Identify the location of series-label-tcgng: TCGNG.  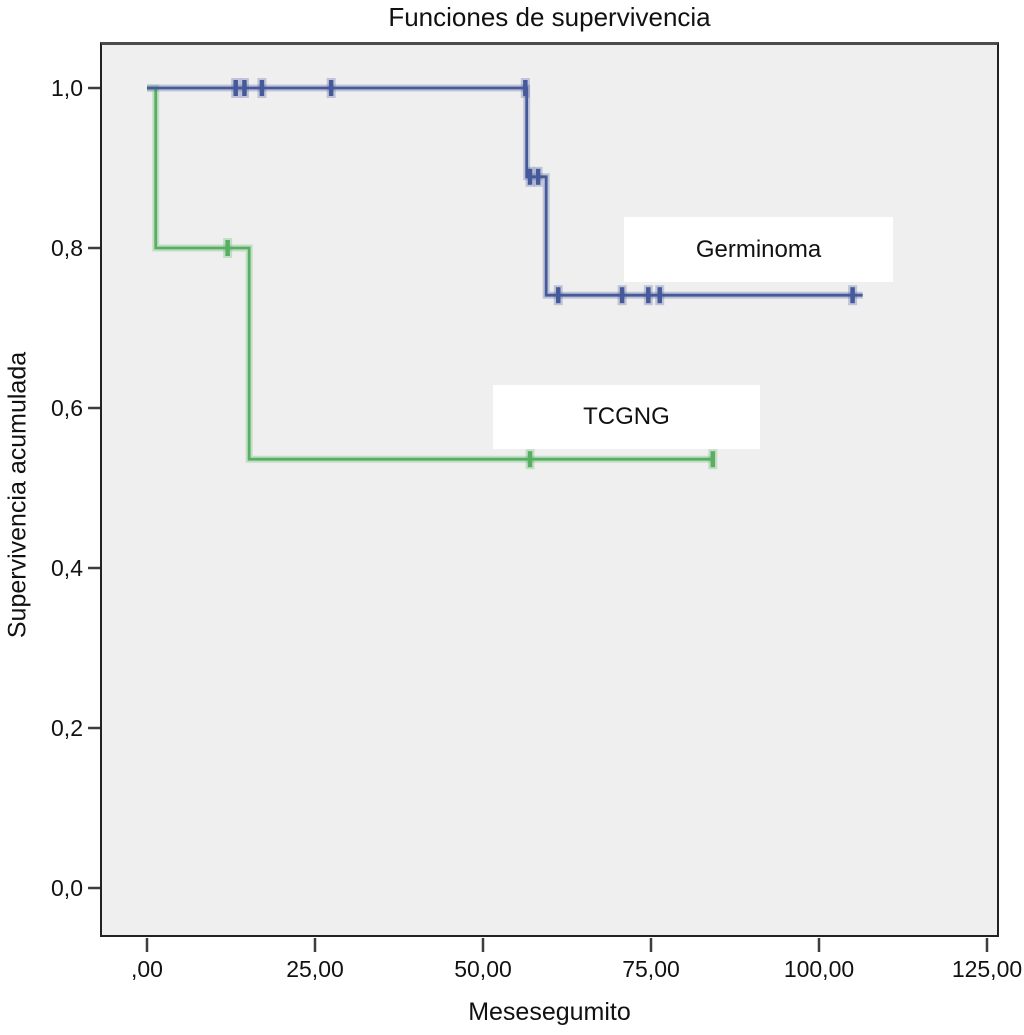
(626, 416).